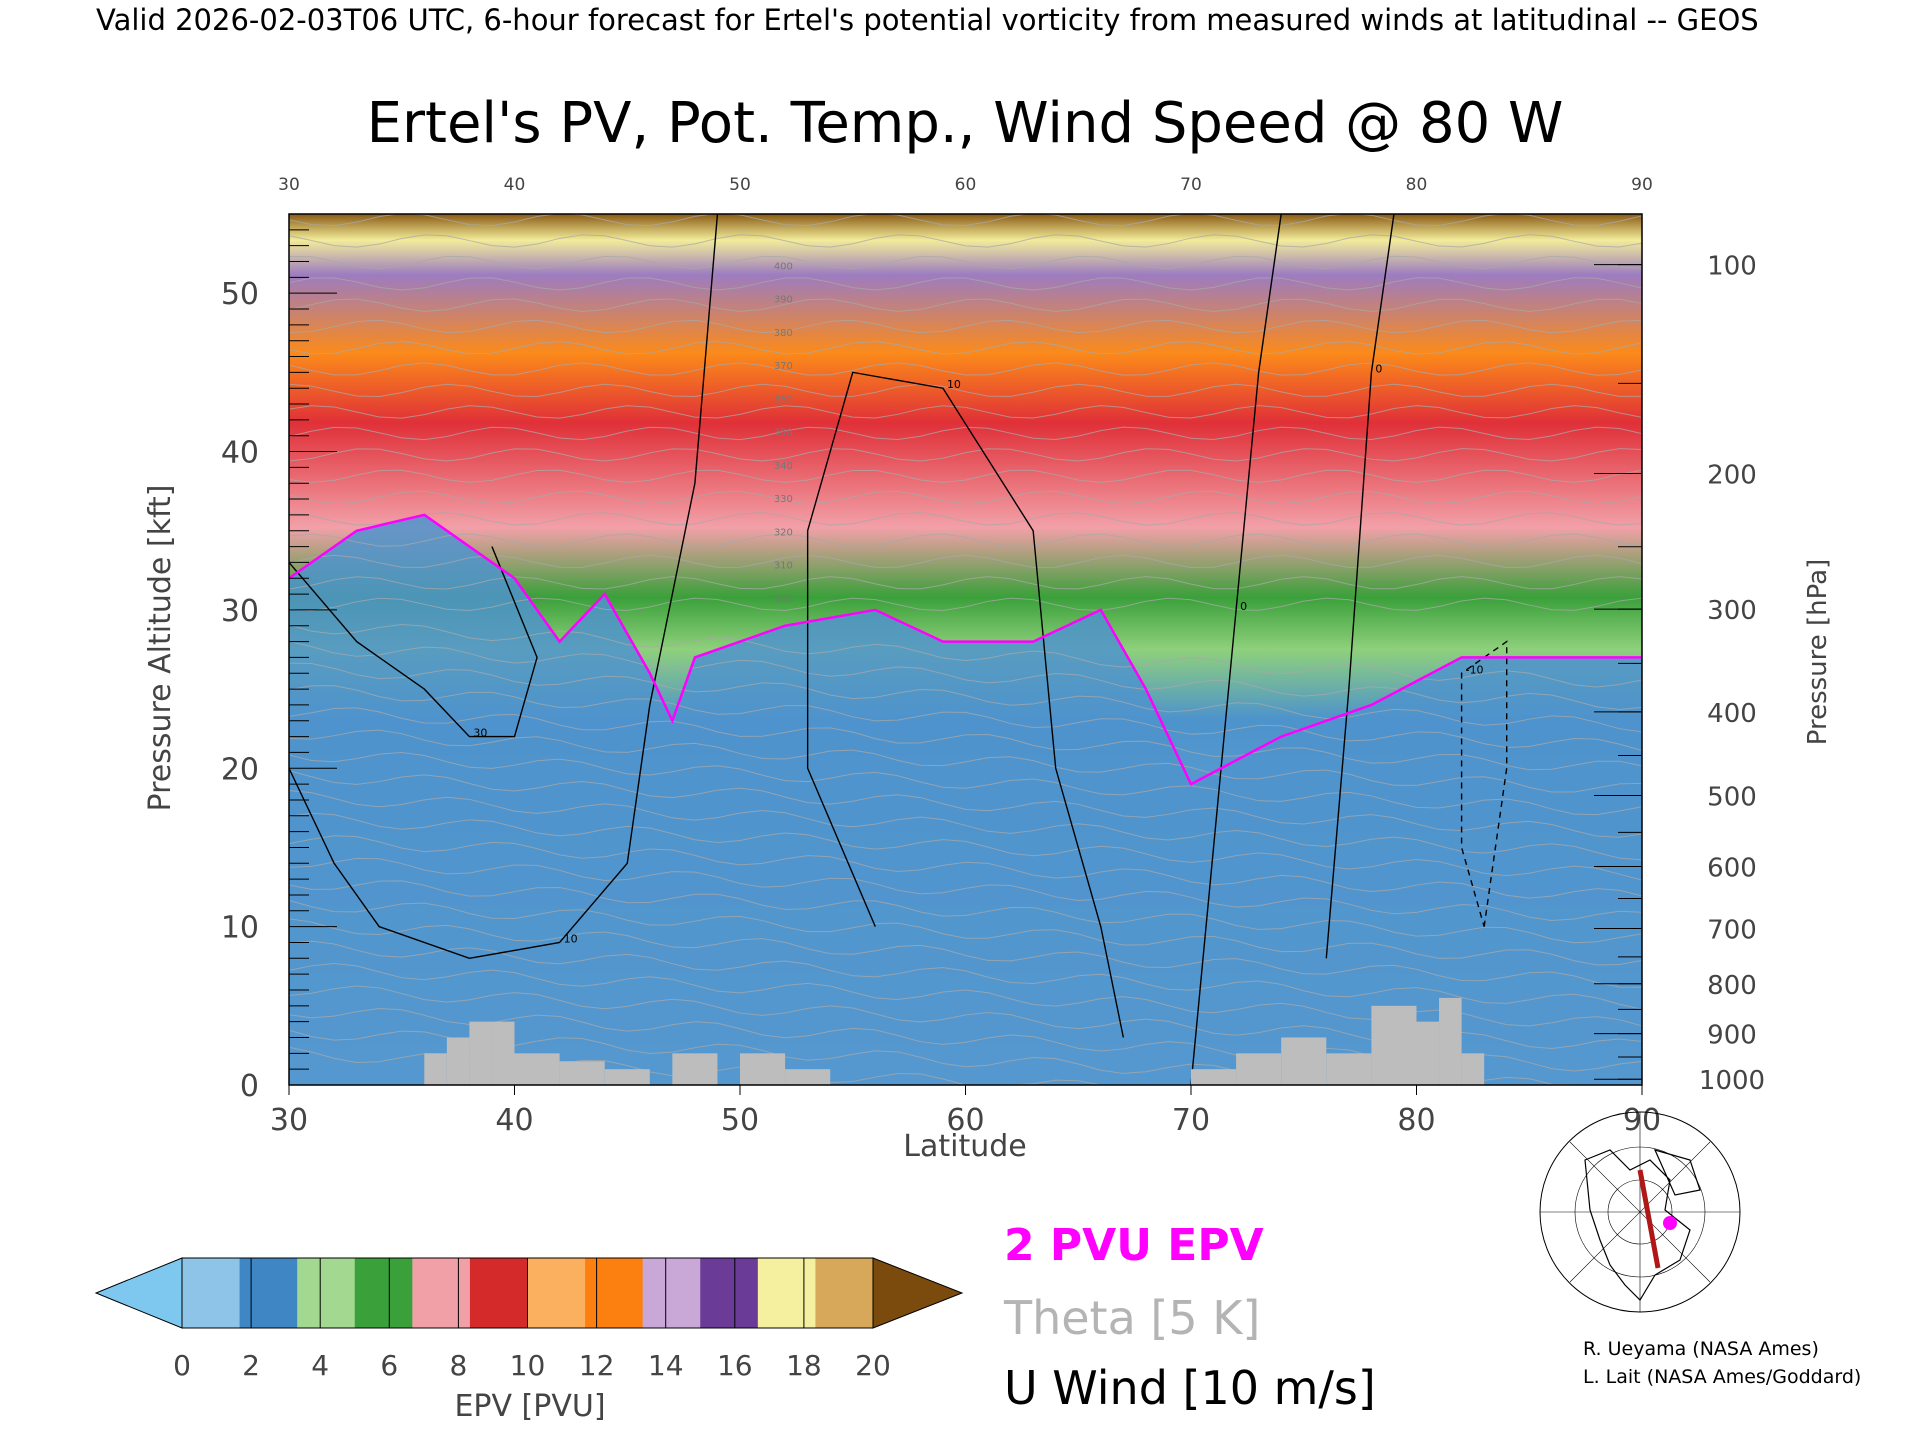 The width and height of the screenshot is (1920, 1440). Describe the element at coordinates (597, 1365) in the screenshot. I see `colorbar-tick-label: 12` at that location.